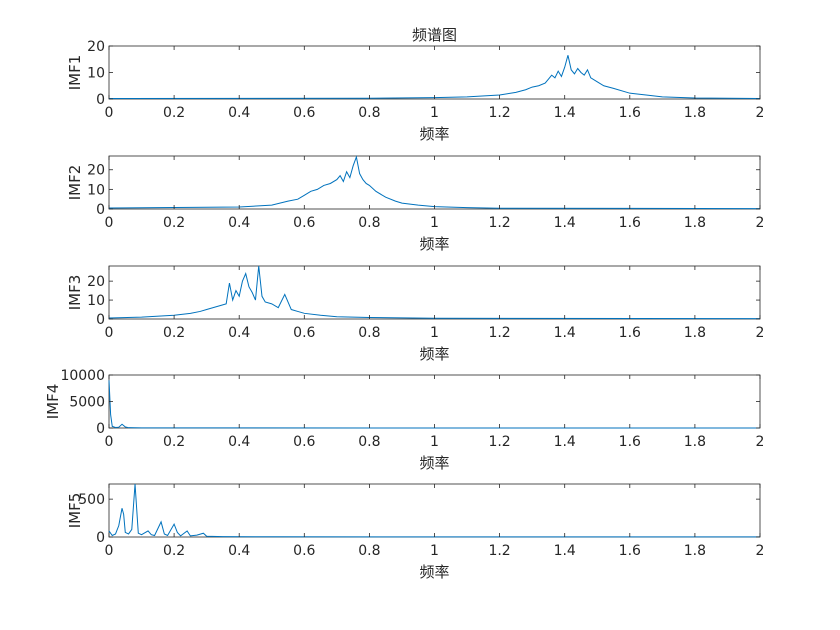 Image resolution: width=840 pixels, height=630 pixels. Describe the element at coordinates (53, 402) in the screenshot. I see `y-axis-label: IMF4` at that location.